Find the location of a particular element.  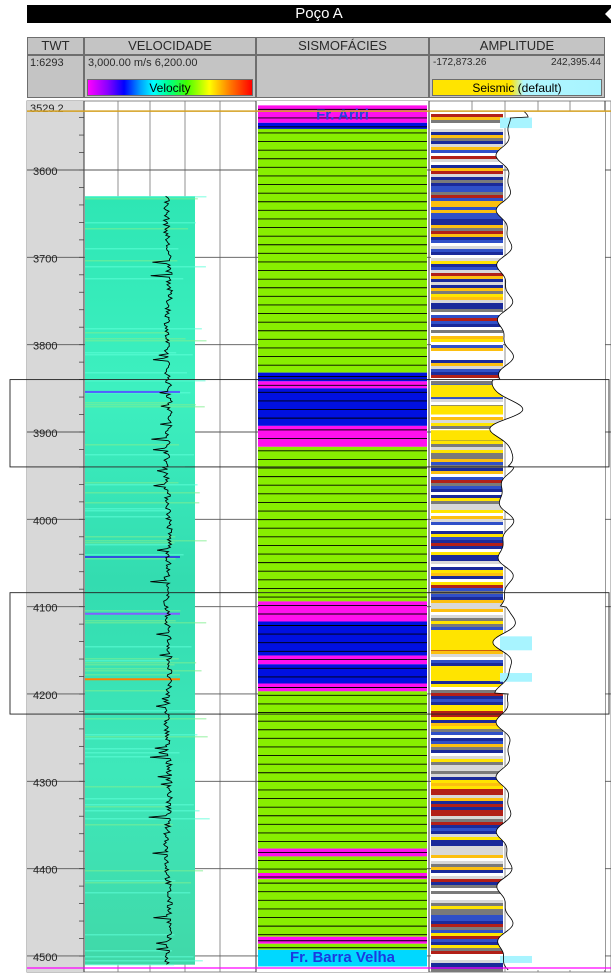

formation-label-top: Fr. Ariri is located at coordinates (342, 114).